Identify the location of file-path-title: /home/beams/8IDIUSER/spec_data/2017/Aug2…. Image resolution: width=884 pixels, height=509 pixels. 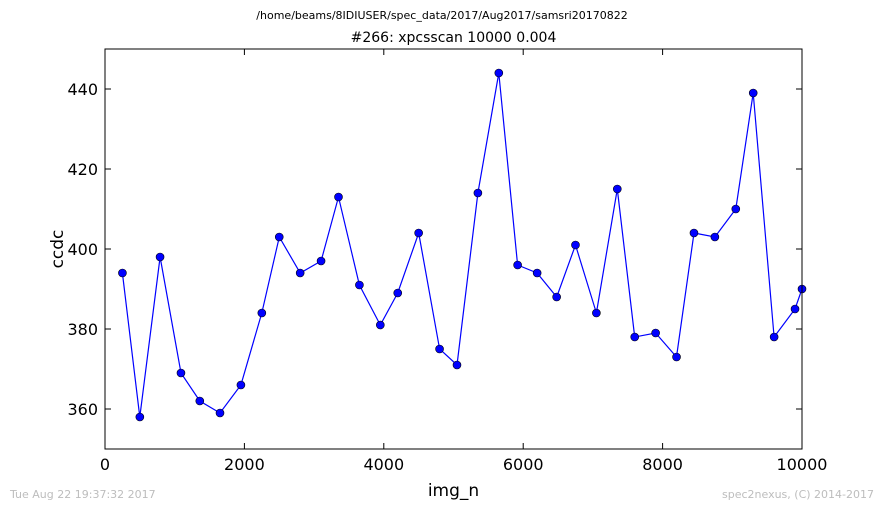
(442, 15).